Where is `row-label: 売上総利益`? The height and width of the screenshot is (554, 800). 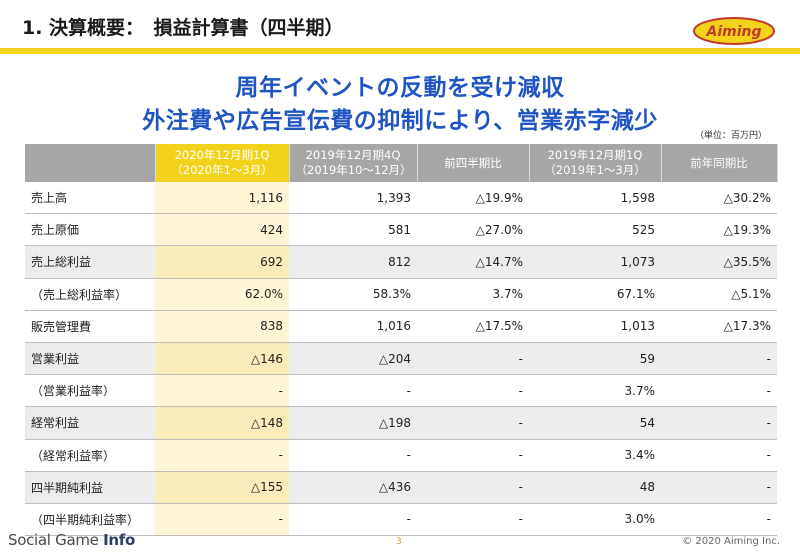
row-label: 売上総利益 is located at coordinates (90, 262).